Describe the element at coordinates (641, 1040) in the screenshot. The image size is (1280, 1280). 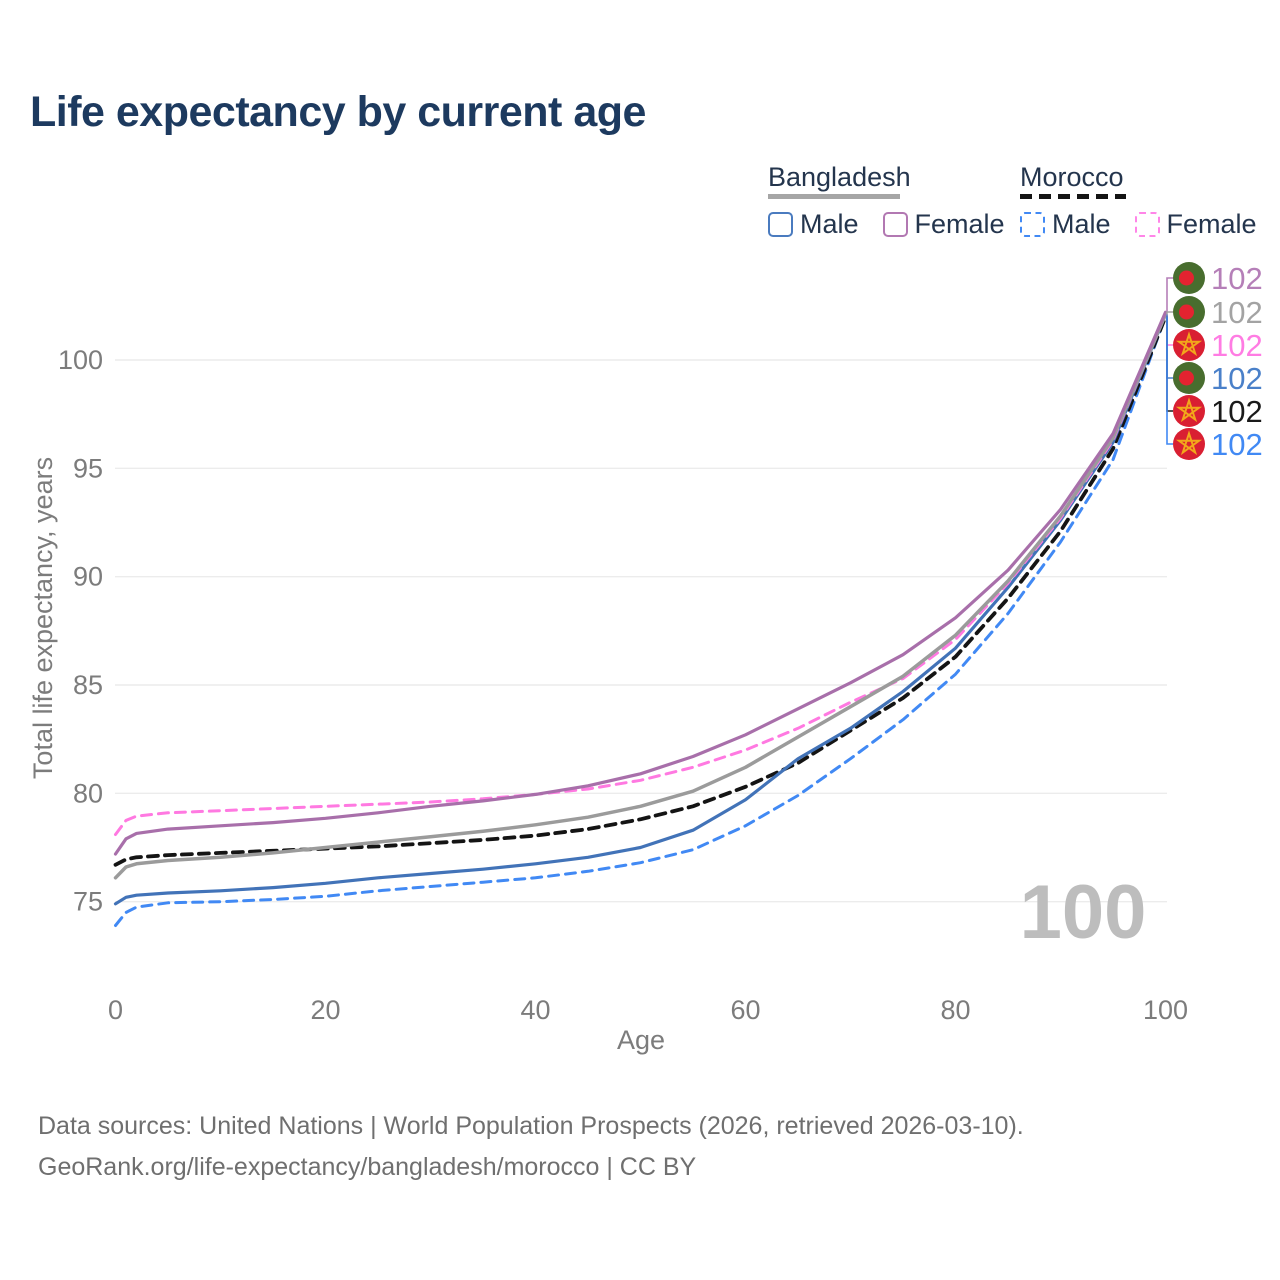
I see `x-axis-title: Age` at that location.